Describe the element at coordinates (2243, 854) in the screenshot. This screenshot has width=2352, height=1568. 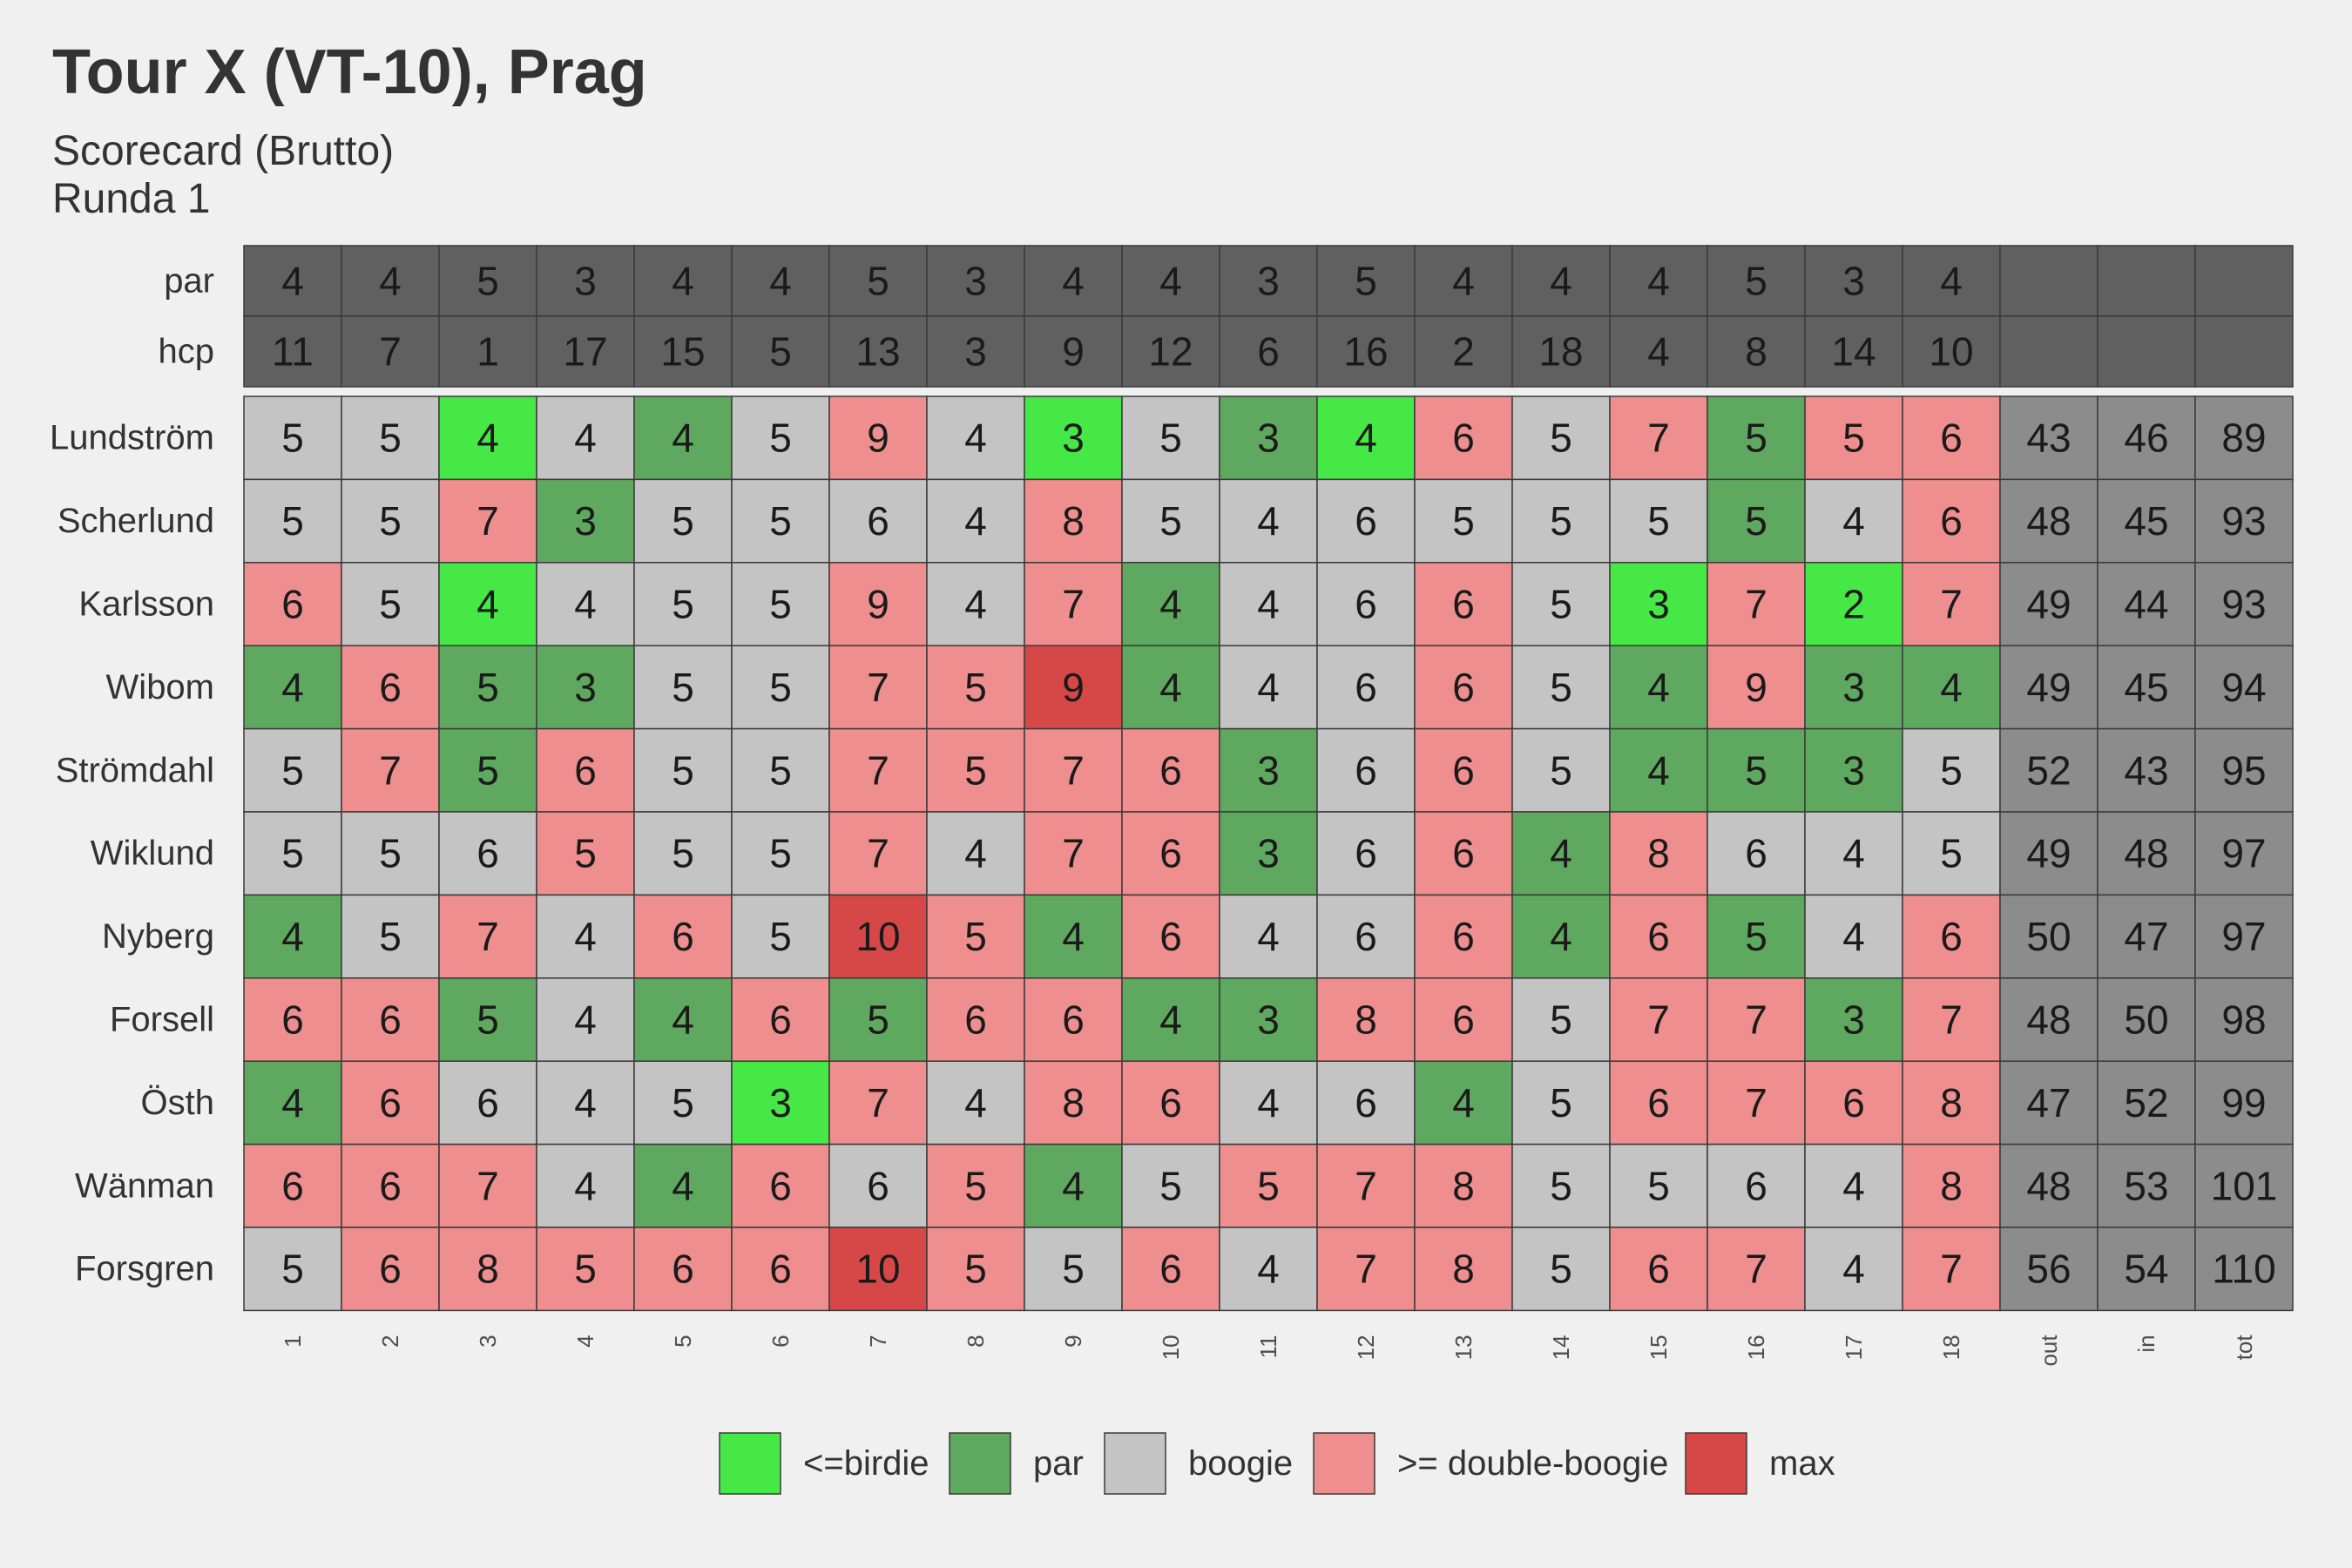
I see `total-value: 97` at that location.